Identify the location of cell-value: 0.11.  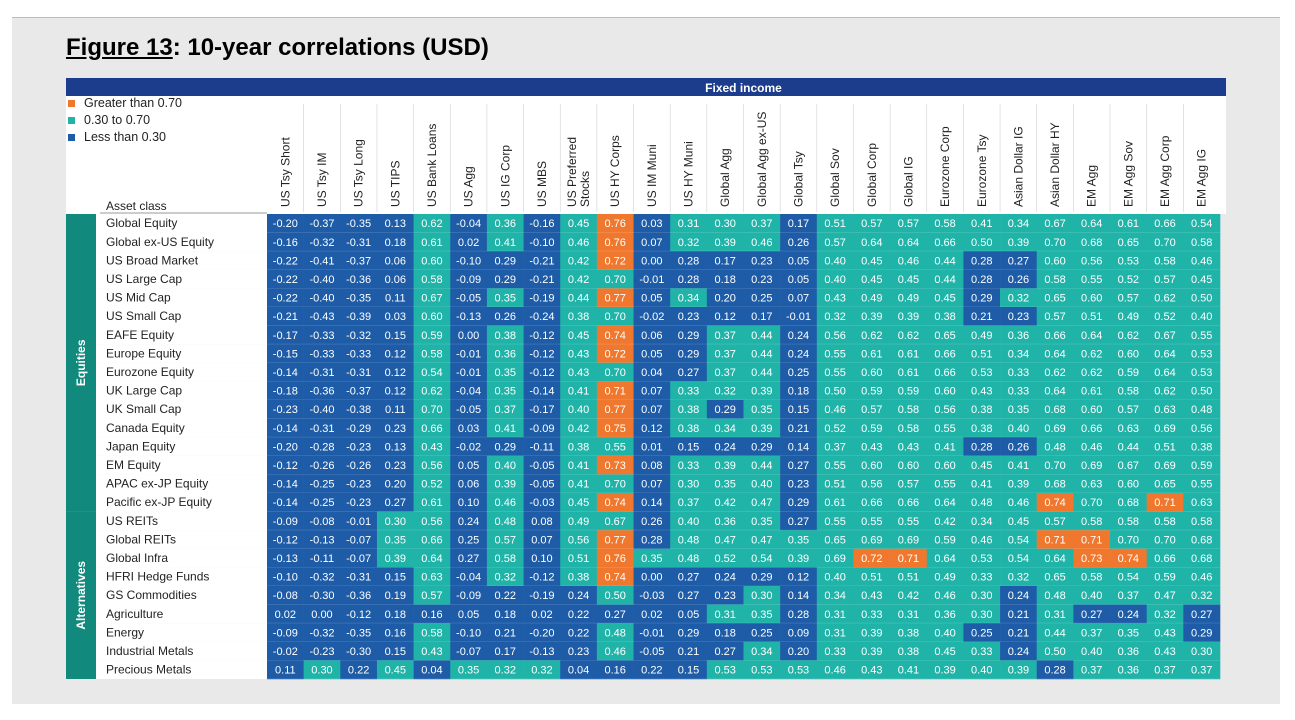
(285, 671).